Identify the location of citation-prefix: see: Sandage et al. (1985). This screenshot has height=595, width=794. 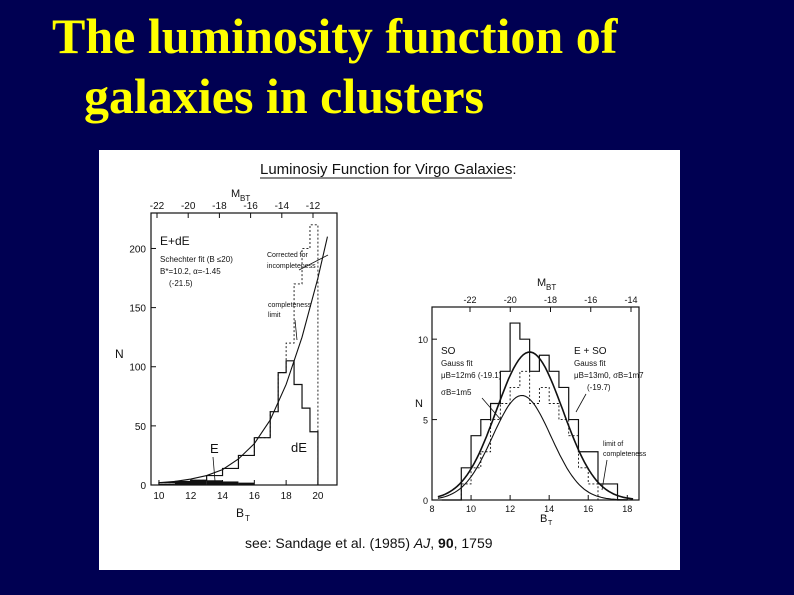
(327, 543).